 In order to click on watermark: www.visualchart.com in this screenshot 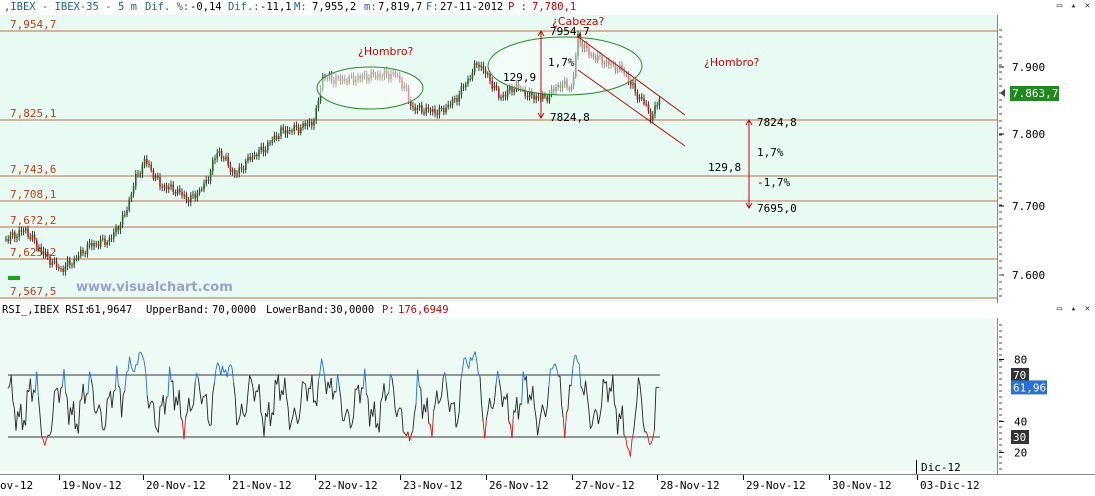, I will do `click(154, 287)`.